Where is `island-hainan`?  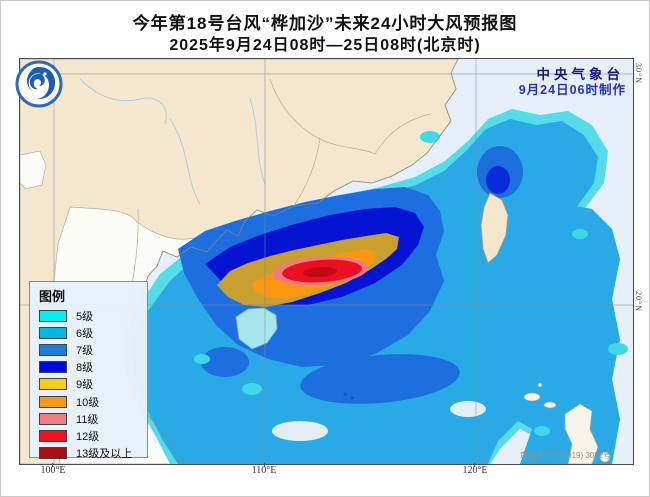
island-hainan is located at coordinates (256, 328).